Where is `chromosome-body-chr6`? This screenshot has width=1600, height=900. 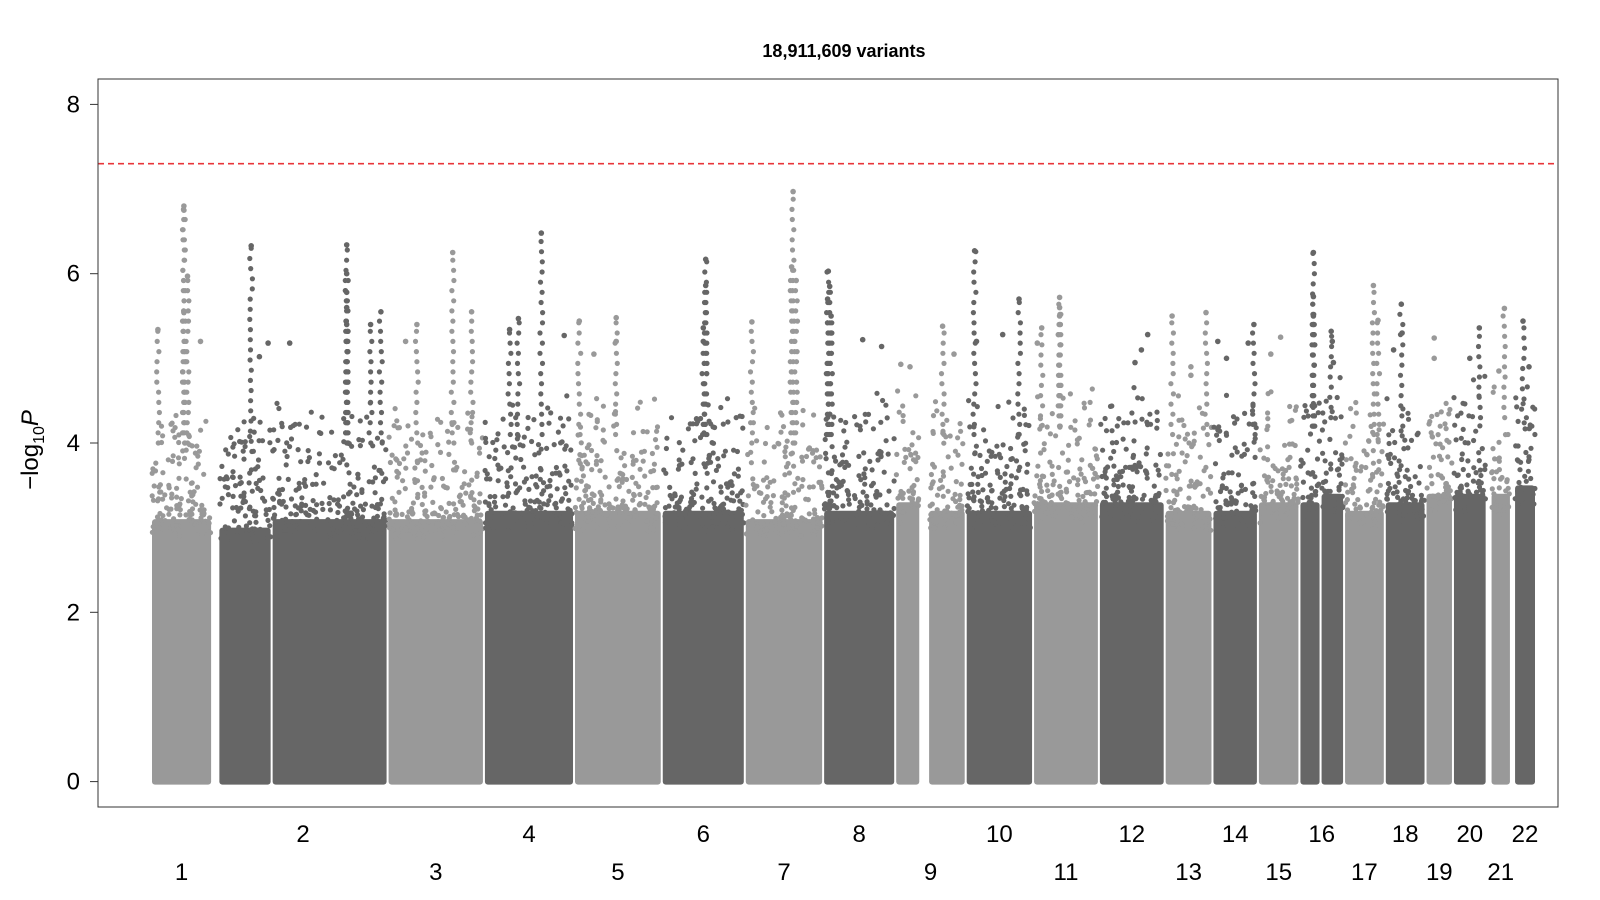 chromosome-body-chr6 is located at coordinates (703, 647).